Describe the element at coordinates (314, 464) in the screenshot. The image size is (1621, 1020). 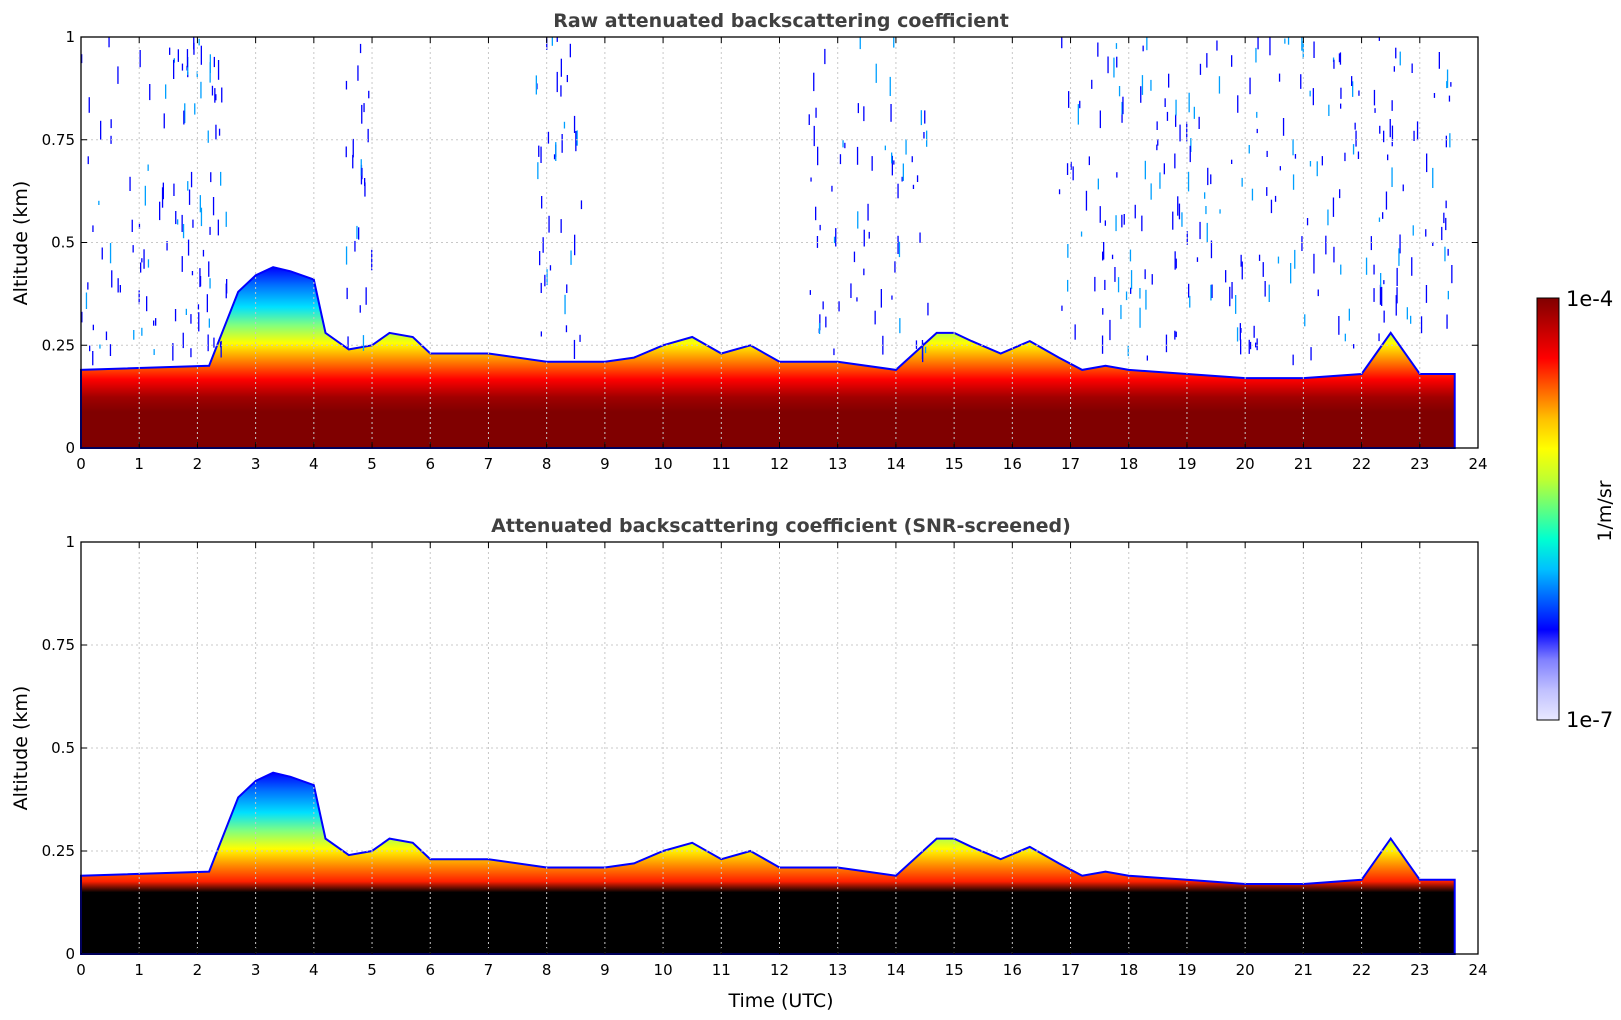
I see `x-tick-label: 4` at that location.